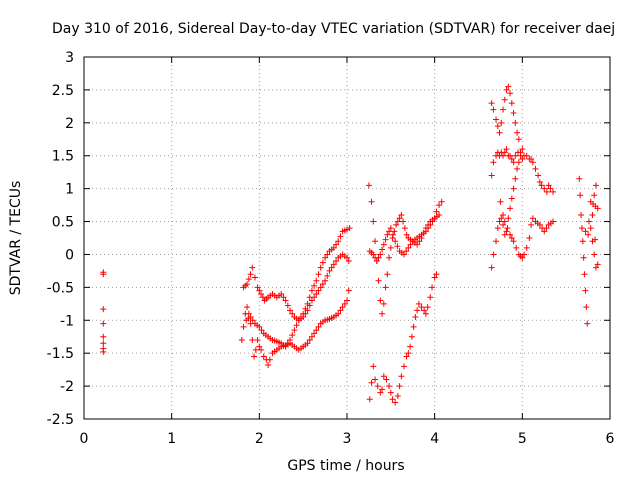 Image resolution: width=640 pixels, height=480 pixels. What do you see at coordinates (522, 439) in the screenshot?
I see `x-tick-label: 5` at bounding box center [522, 439].